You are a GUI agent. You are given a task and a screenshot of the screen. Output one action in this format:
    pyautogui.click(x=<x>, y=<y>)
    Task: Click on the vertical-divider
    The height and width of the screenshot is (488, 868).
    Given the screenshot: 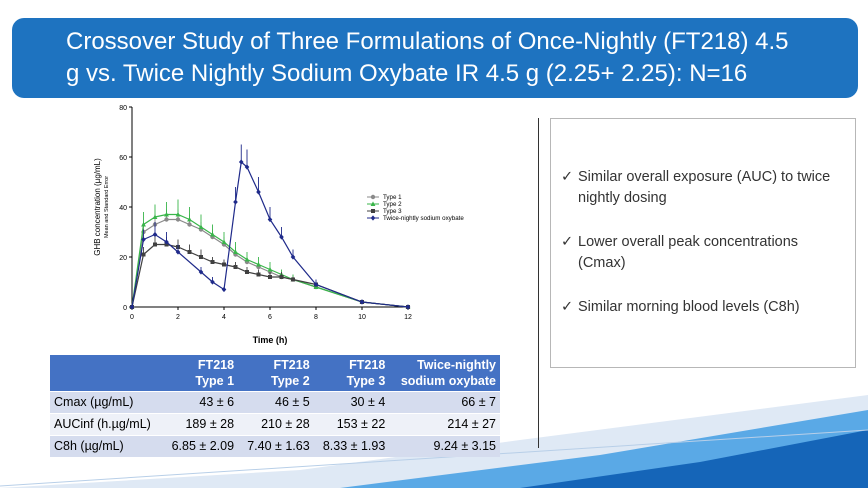 What is the action you would take?
    pyautogui.click(x=538, y=283)
    